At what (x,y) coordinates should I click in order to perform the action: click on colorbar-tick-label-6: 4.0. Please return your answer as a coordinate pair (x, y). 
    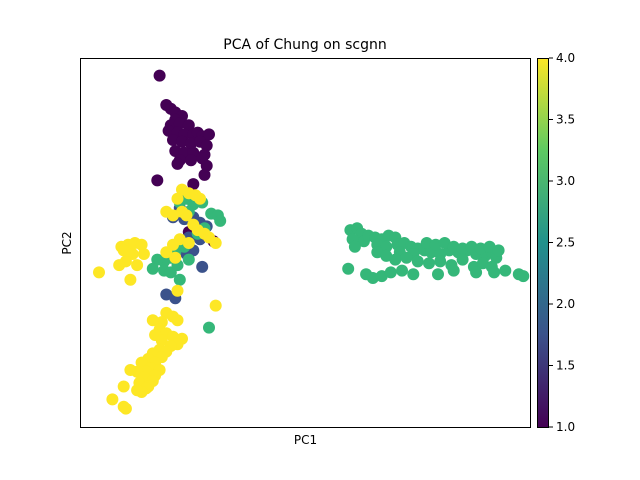
    Looking at the image, I should click on (565, 58).